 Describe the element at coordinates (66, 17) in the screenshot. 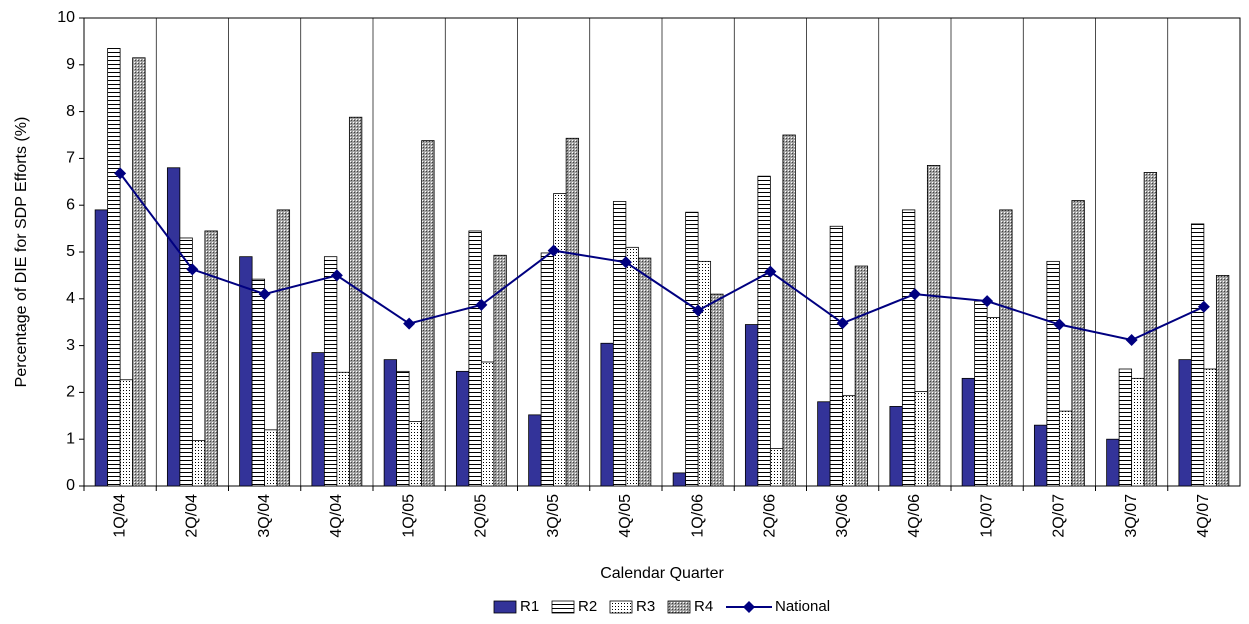

I see `y-tick-label: 10` at that location.